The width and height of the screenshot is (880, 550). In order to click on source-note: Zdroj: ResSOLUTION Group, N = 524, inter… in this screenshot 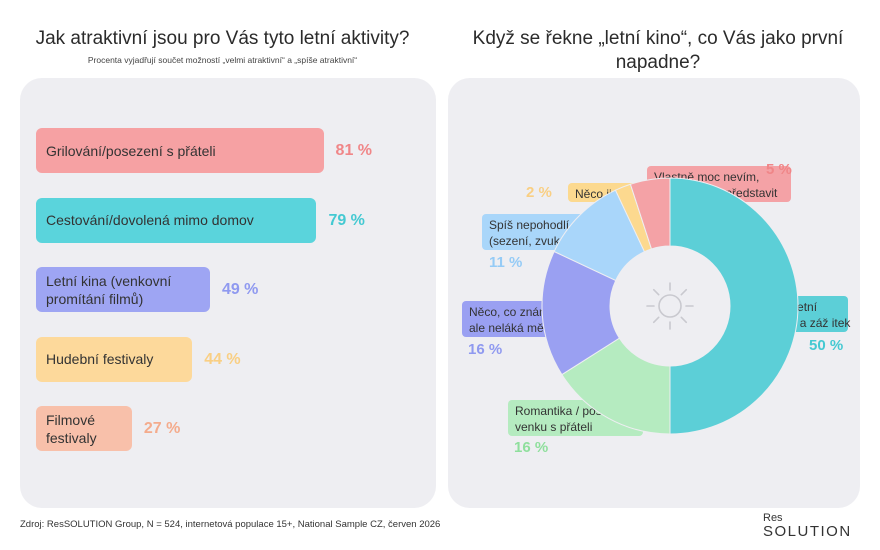, I will do `click(230, 524)`.